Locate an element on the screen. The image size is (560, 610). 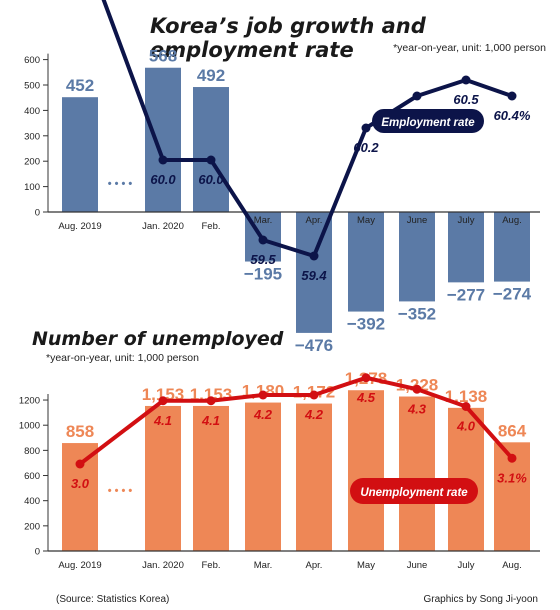
unemp-rate-label: 3.0 is located at coordinates (80, 483).